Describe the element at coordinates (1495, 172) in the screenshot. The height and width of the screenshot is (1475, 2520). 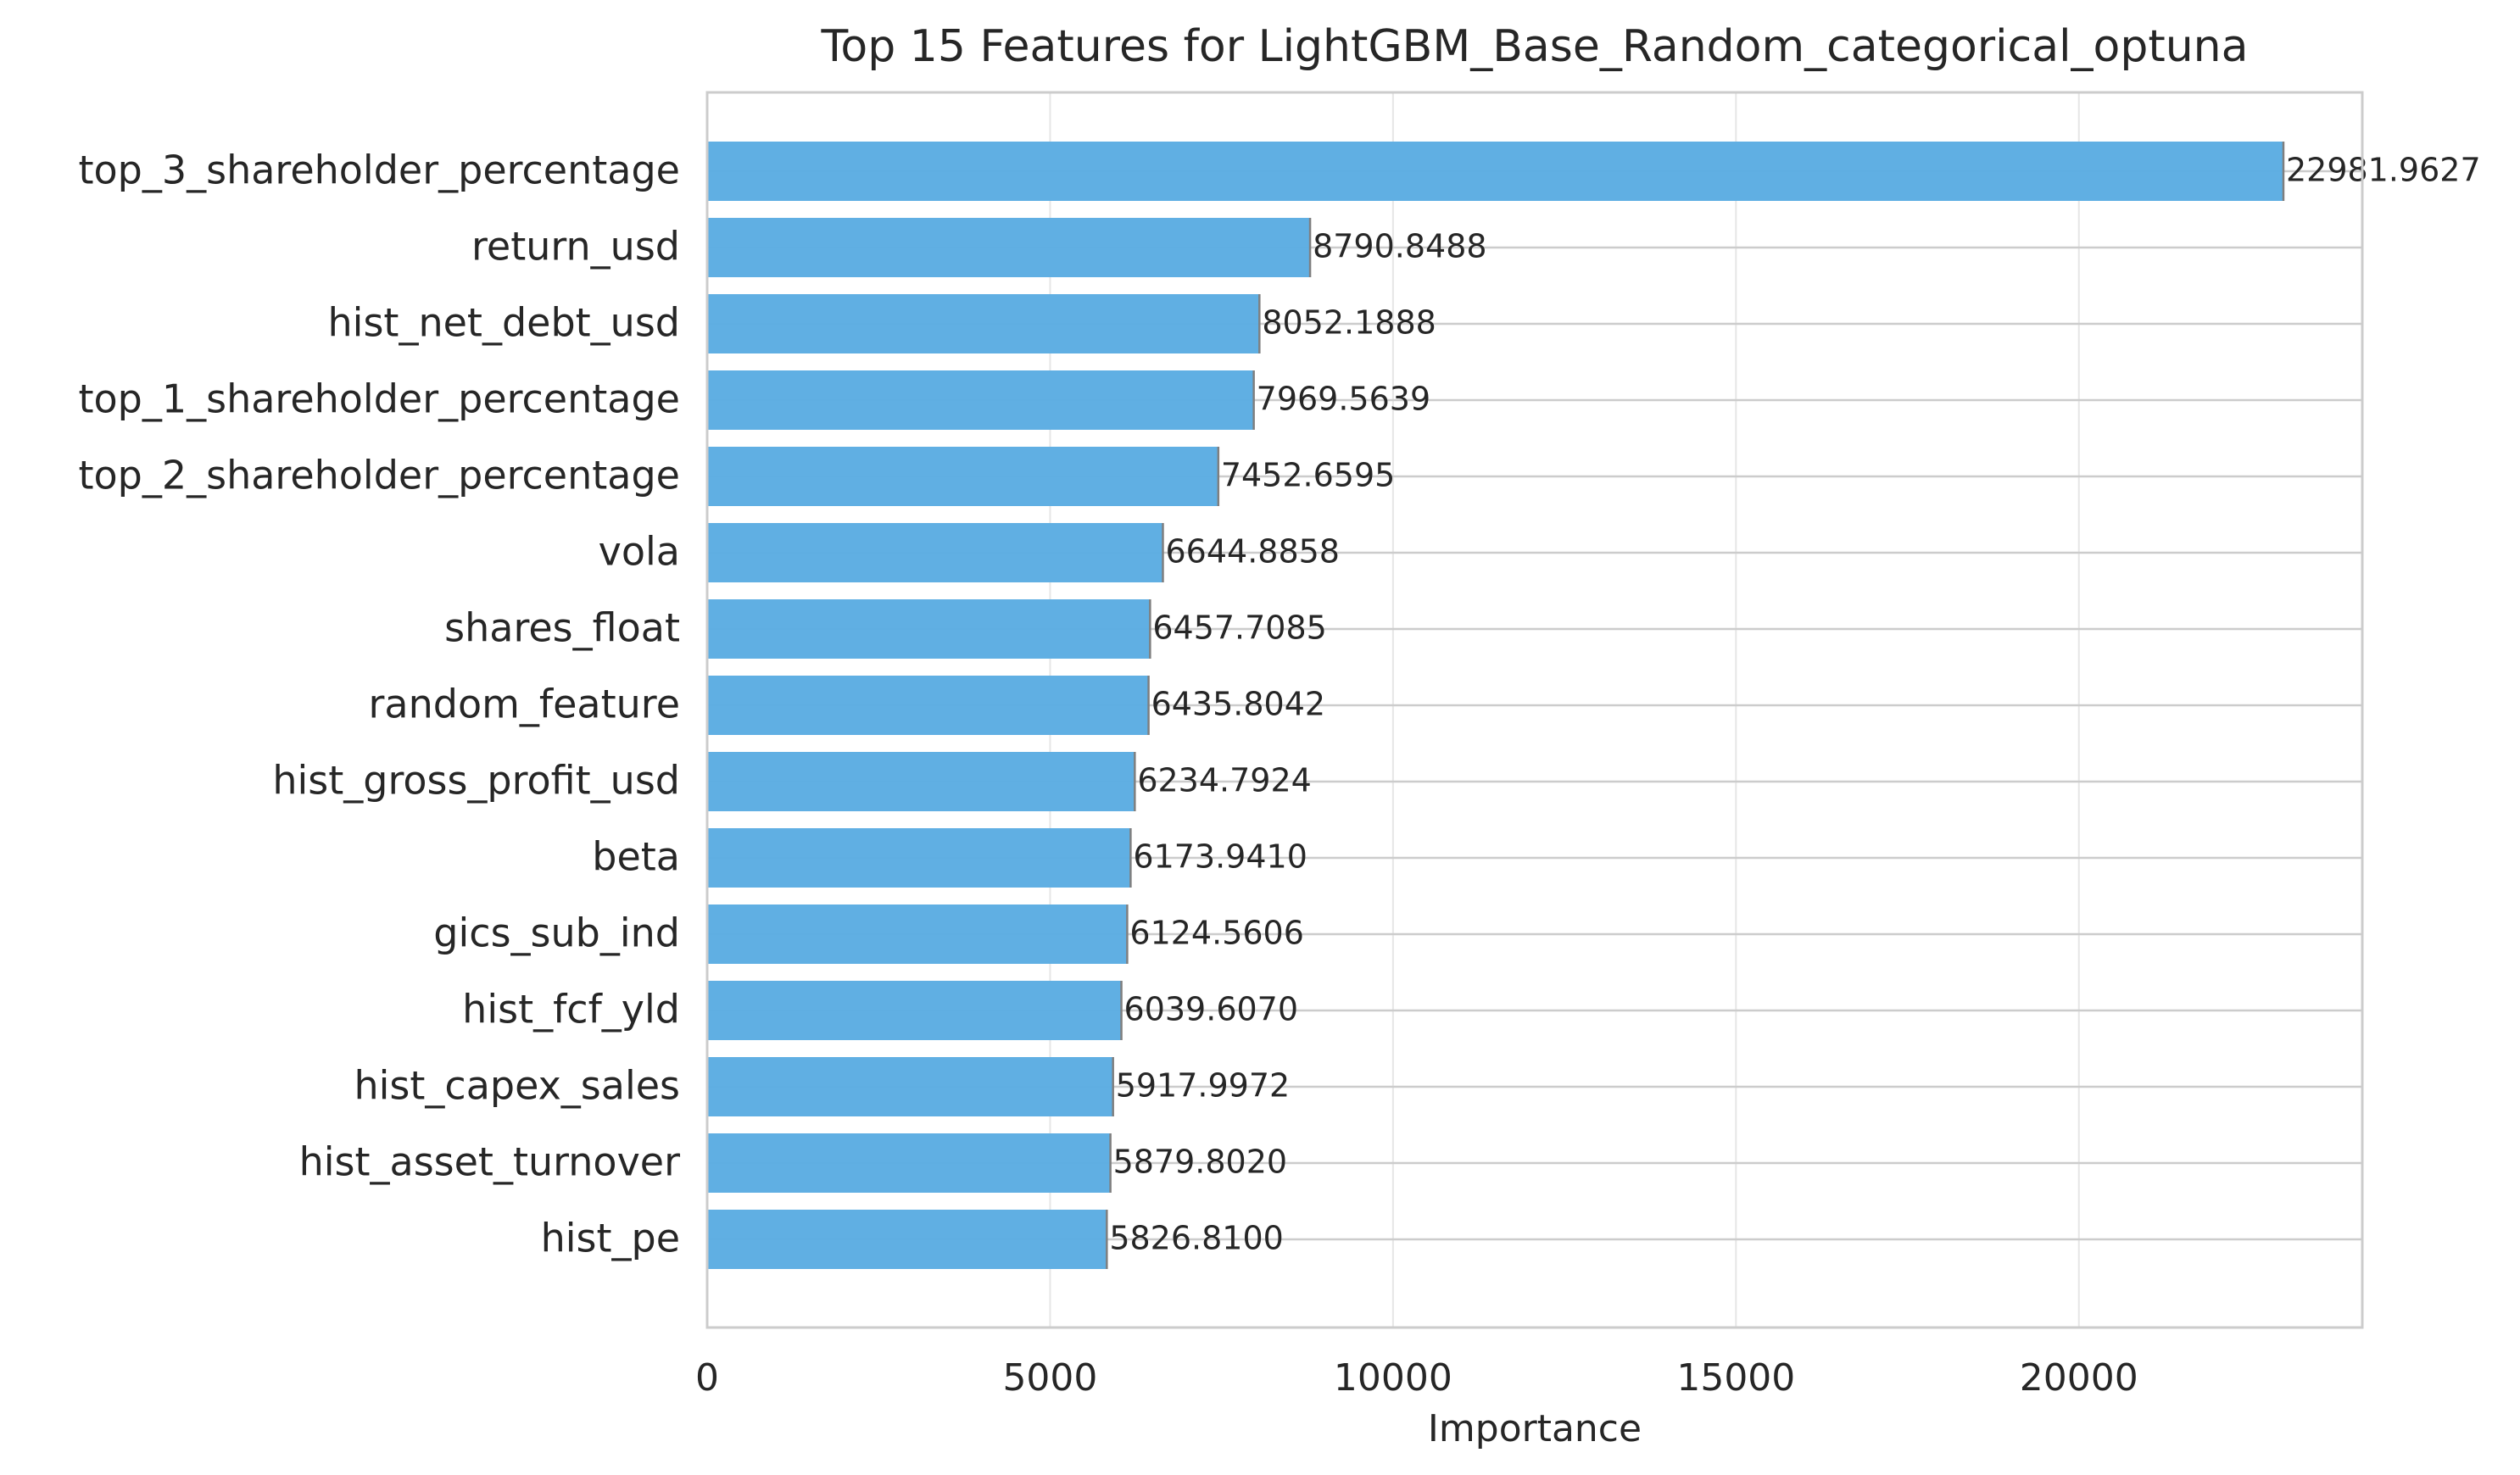
I see `bar-top_3_shareholder_percentage` at that location.